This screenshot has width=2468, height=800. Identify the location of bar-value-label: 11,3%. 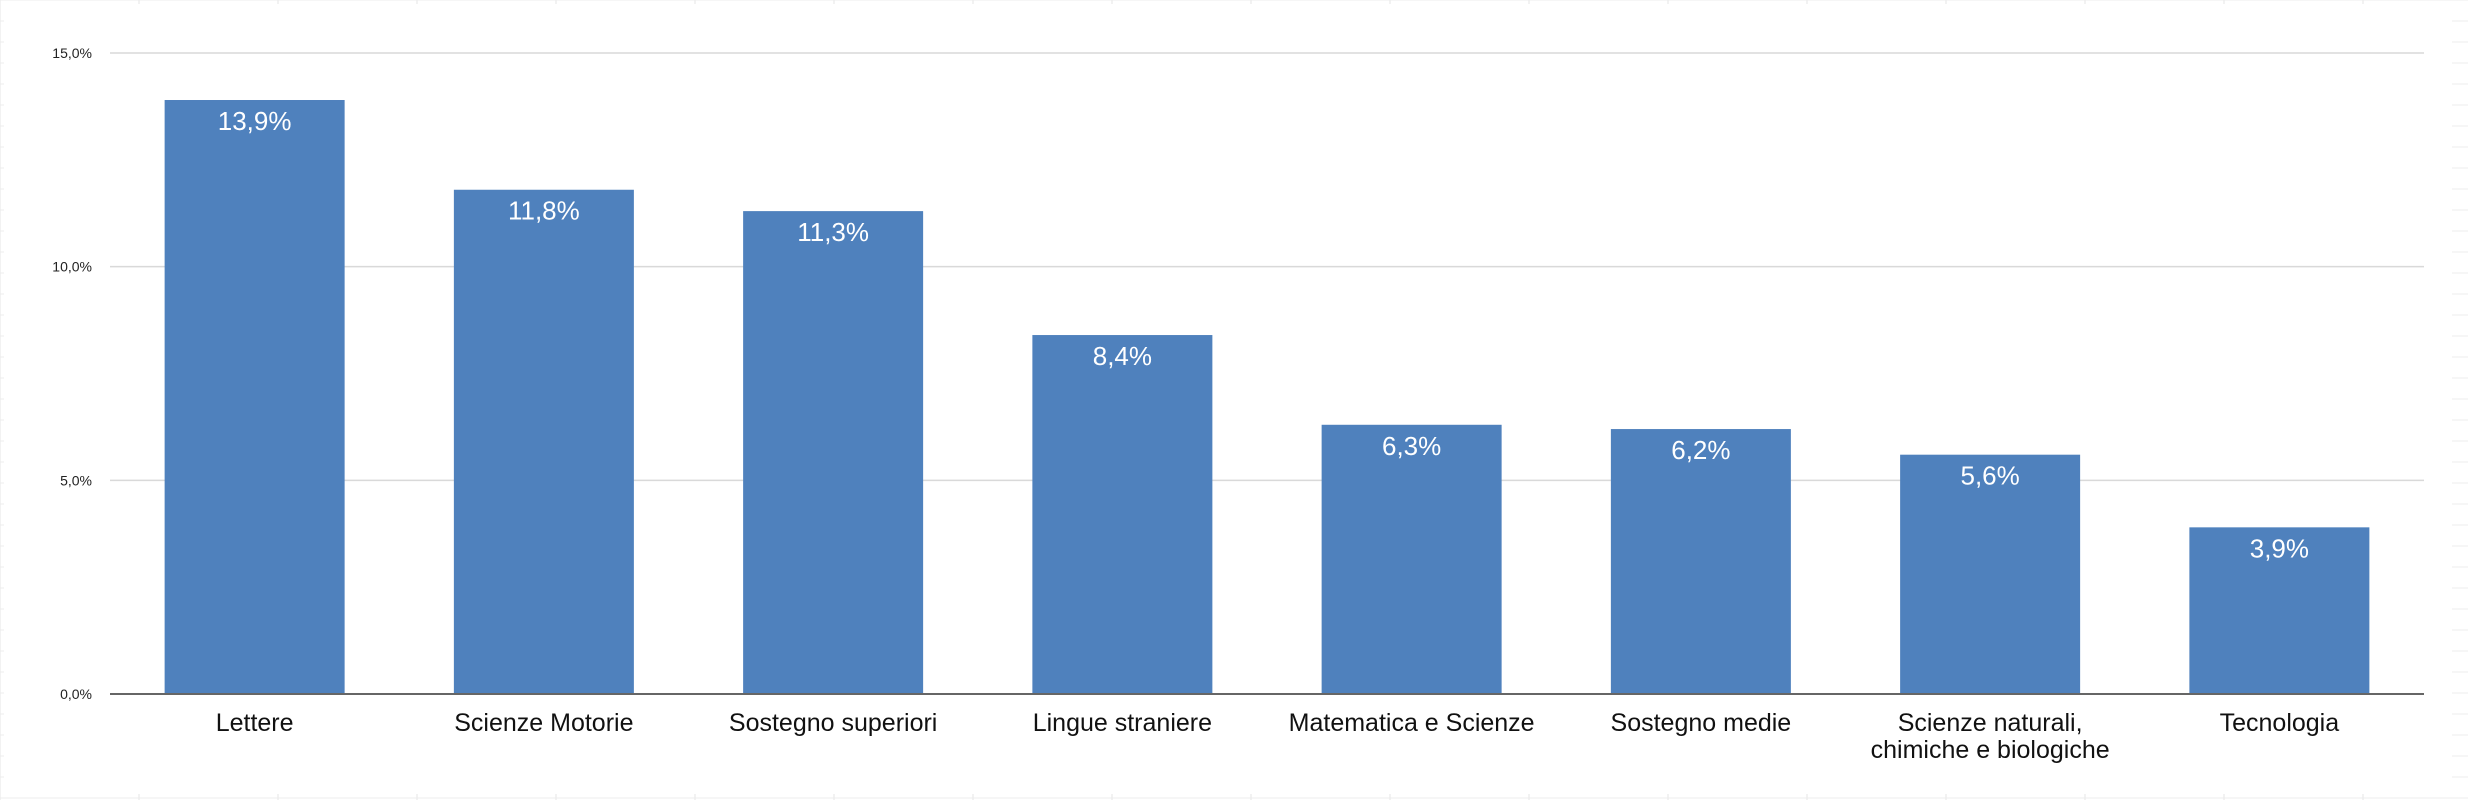
(833, 232).